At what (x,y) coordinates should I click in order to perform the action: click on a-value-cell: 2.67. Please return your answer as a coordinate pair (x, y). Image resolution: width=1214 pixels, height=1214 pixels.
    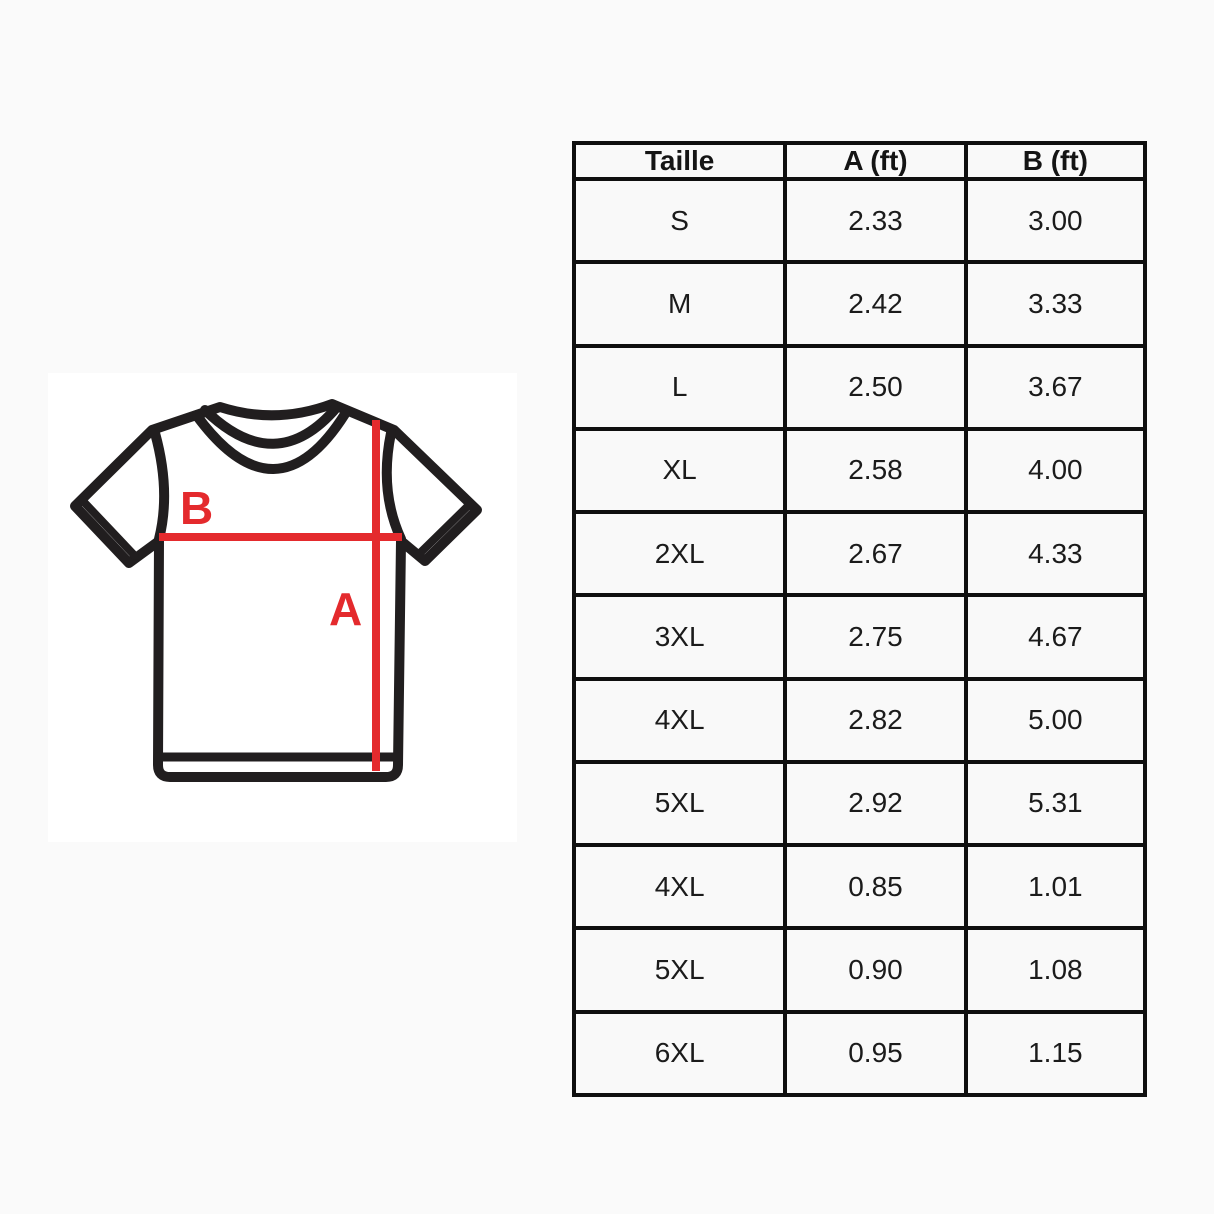
    Looking at the image, I should click on (875, 554).